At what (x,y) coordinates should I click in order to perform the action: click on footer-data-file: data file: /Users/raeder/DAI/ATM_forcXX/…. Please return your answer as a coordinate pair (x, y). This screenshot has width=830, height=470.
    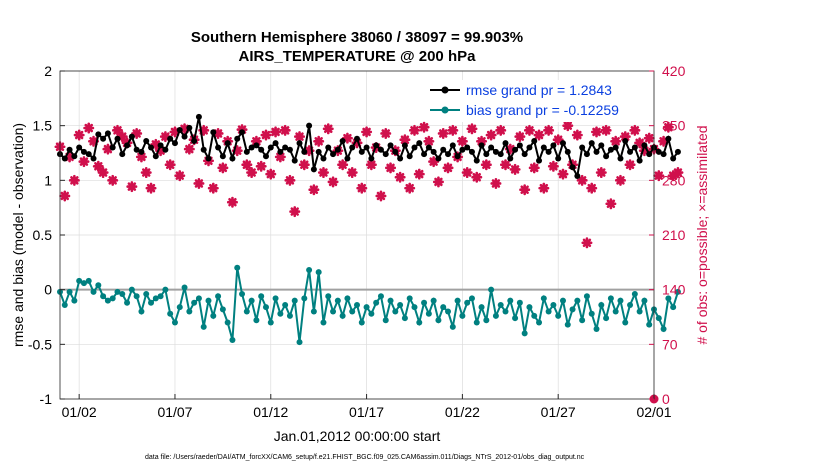
    Looking at the image, I should click on (365, 457).